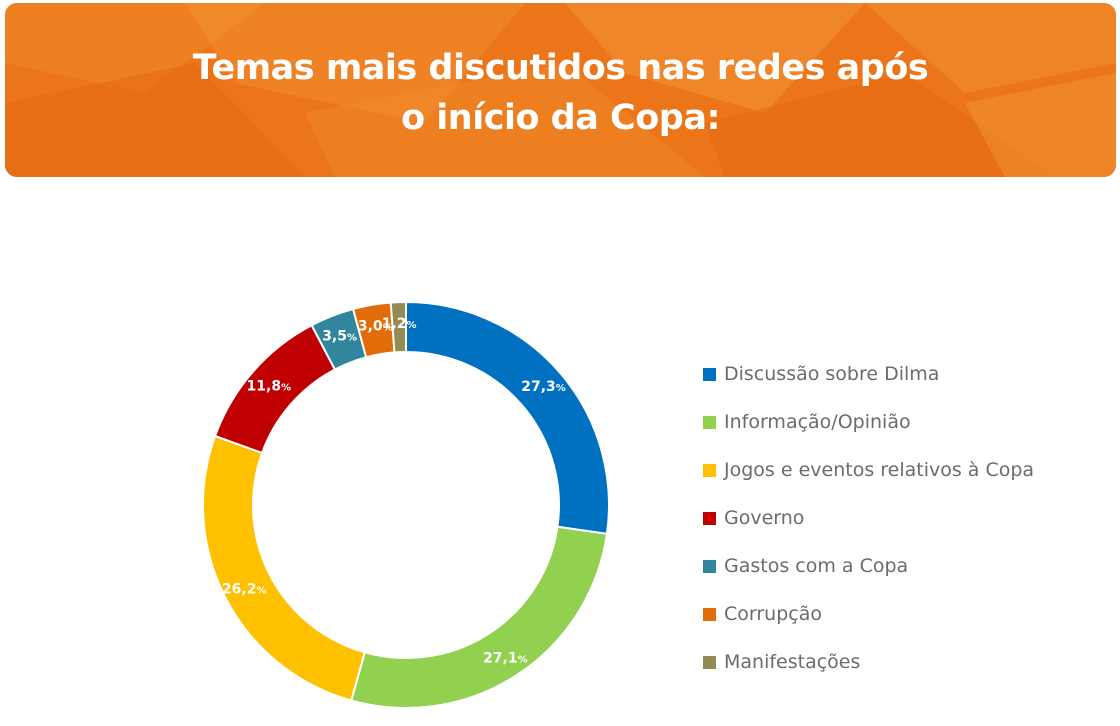 The height and width of the screenshot is (726, 1120). Describe the element at coordinates (773, 614) in the screenshot. I see `legend-label: Corrupção` at that location.